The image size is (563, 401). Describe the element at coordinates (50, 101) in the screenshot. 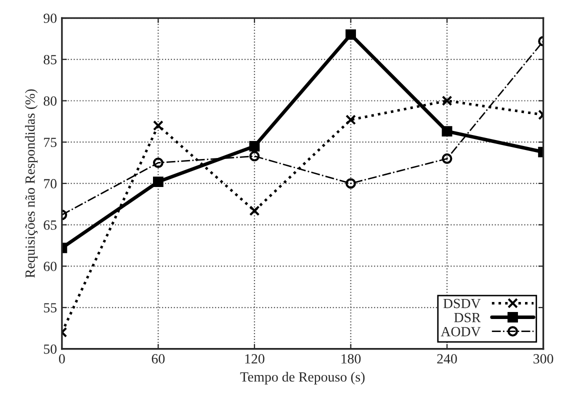

I see `y-tick-label: 80` at that location.